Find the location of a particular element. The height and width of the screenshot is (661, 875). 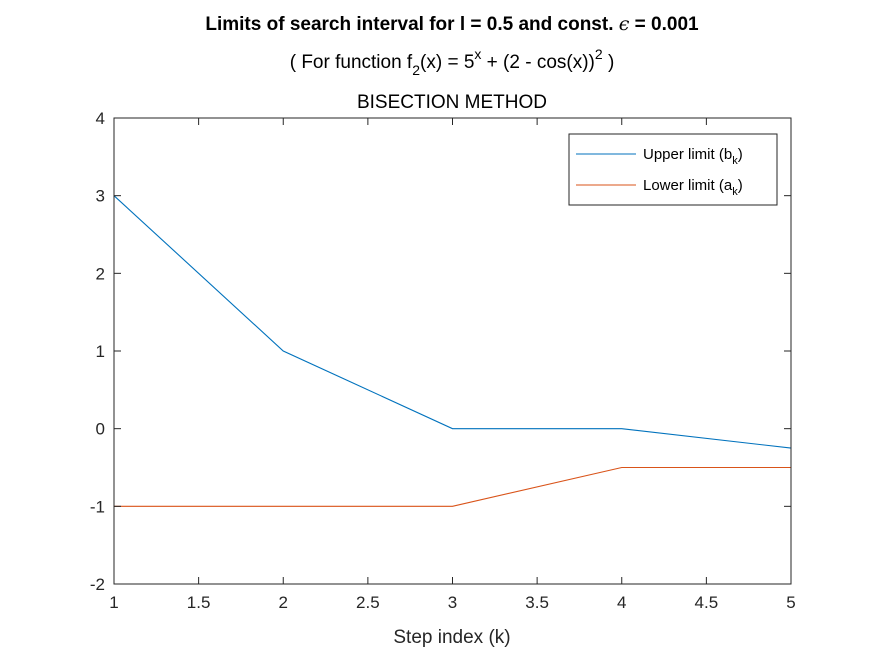

y-tick-label: 0 is located at coordinates (100, 429).